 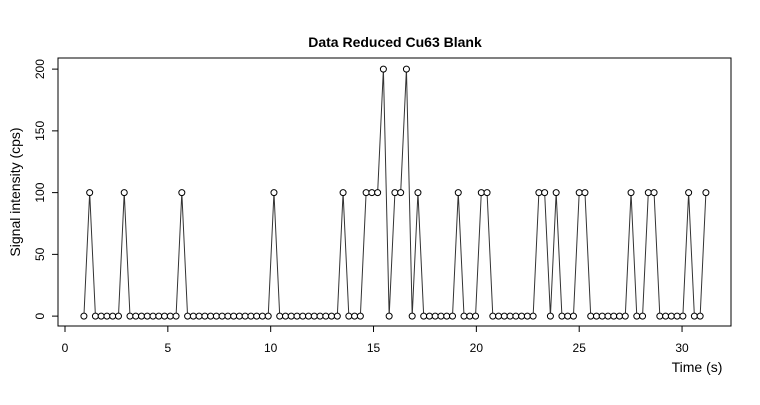 What do you see at coordinates (40, 131) in the screenshot?
I see `y-tick-label: 150` at bounding box center [40, 131].